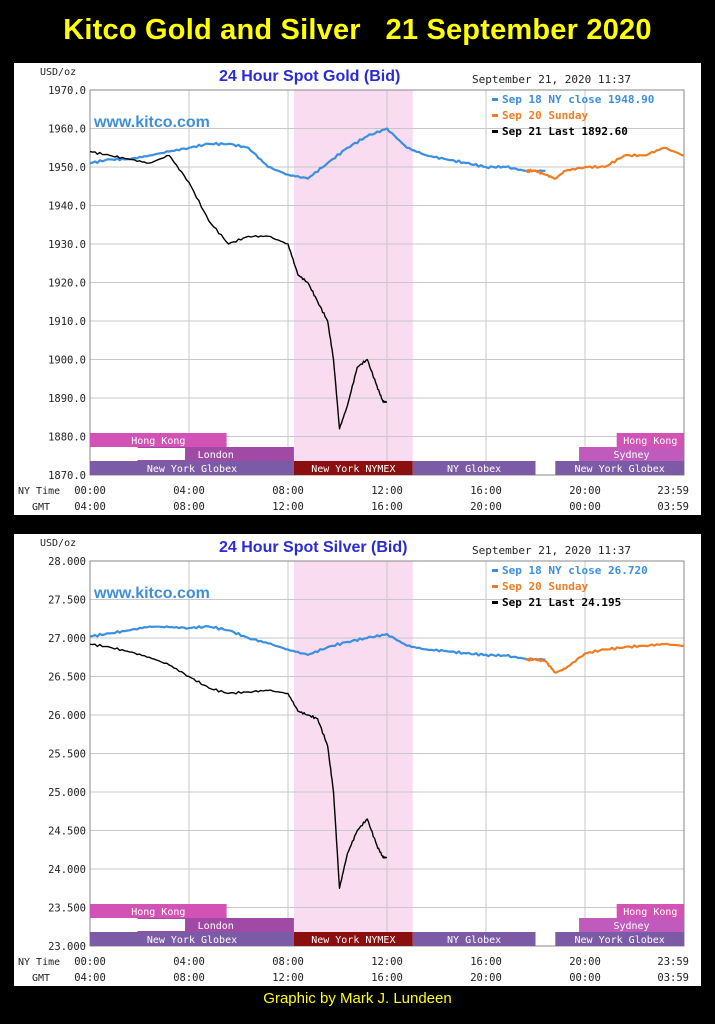 Image resolution: width=715 pixels, height=1024 pixels. What do you see at coordinates (387, 491) in the screenshot?
I see `gold-xtick-ny-label: 12:00` at bounding box center [387, 491].